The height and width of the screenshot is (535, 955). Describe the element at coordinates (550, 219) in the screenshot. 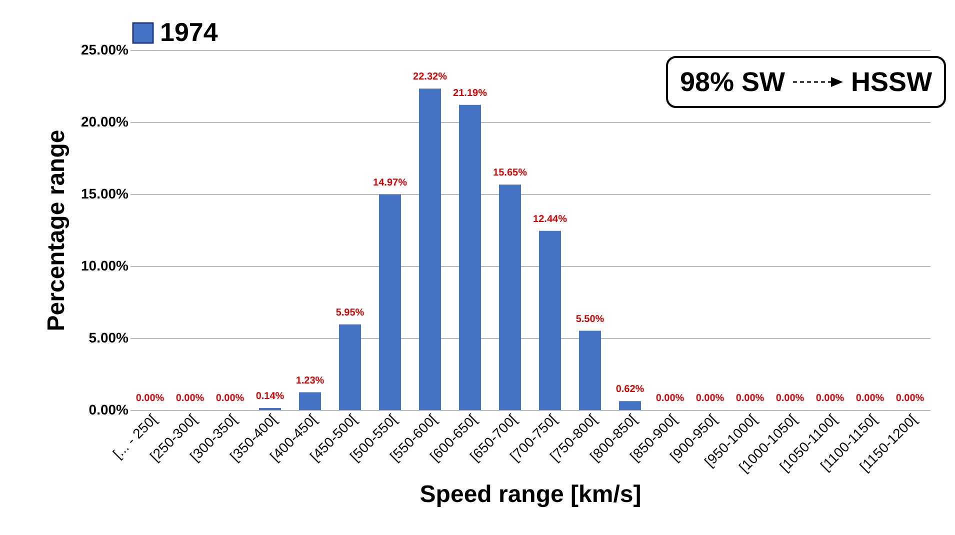

I see `data-label: 12.44%` at that location.